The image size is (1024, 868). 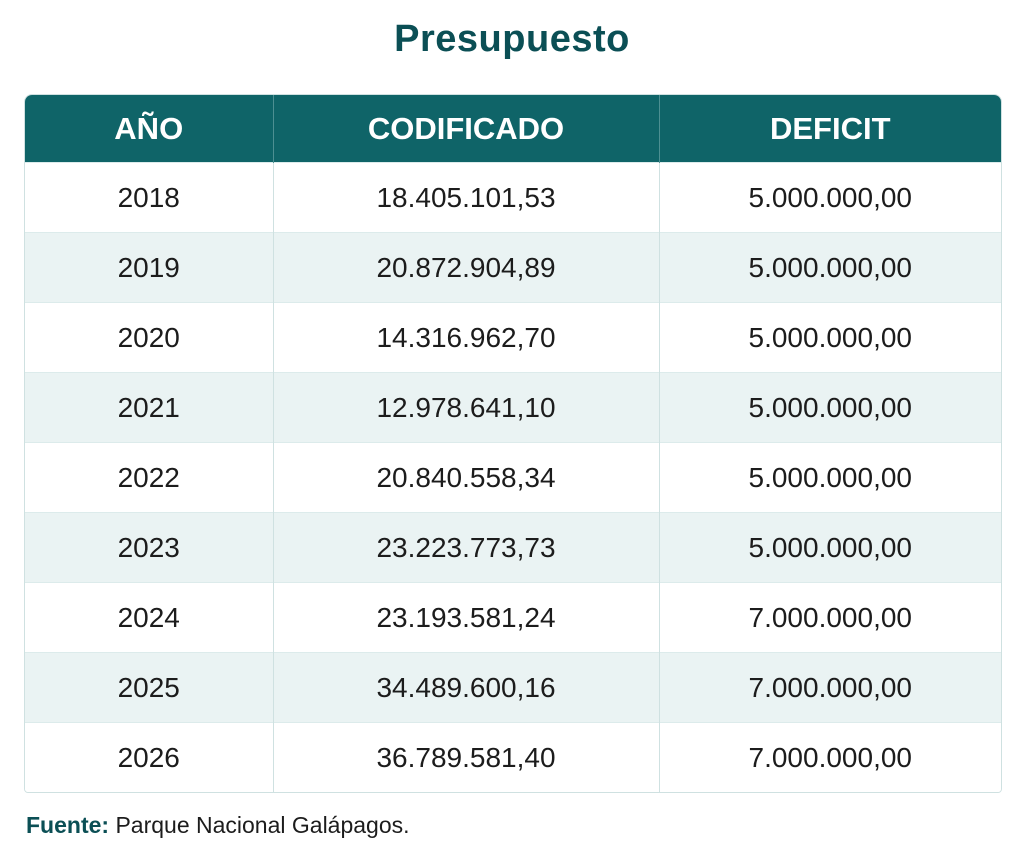 What do you see at coordinates (466, 617) in the screenshot?
I see `cell-codificado: 23.193.581,24` at bounding box center [466, 617].